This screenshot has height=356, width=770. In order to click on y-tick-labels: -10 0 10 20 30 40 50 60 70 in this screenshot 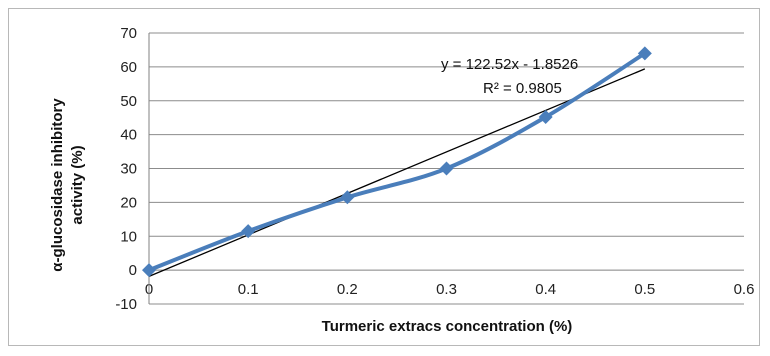, I will do `click(126, 169)`.